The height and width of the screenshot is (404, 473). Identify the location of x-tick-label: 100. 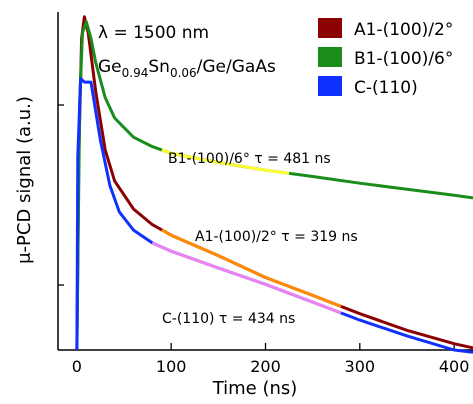
(171, 366).